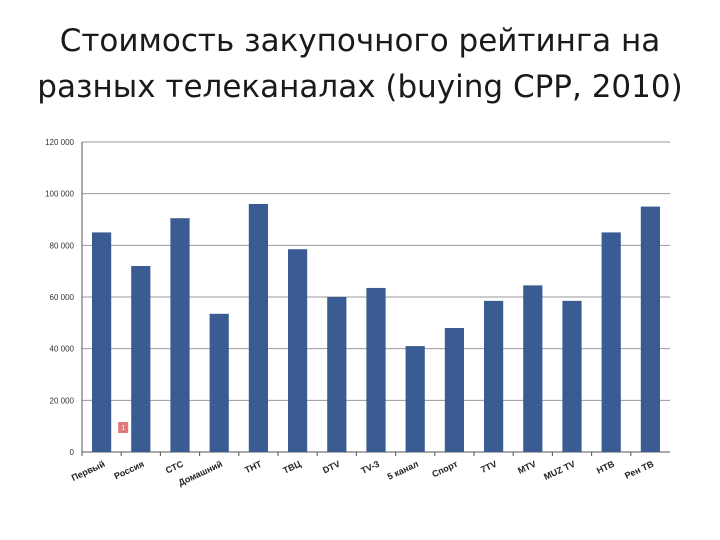 The width and height of the screenshot is (720, 540). I want to click on y-tick-label: 120 000, so click(59, 142).